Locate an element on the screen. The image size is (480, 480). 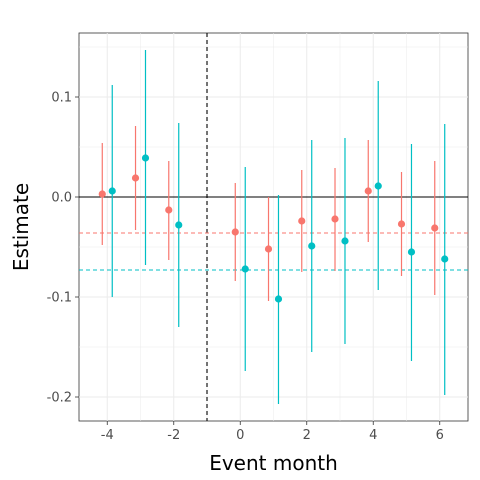
y-tick-label: 0.0 is located at coordinates (61, 198).